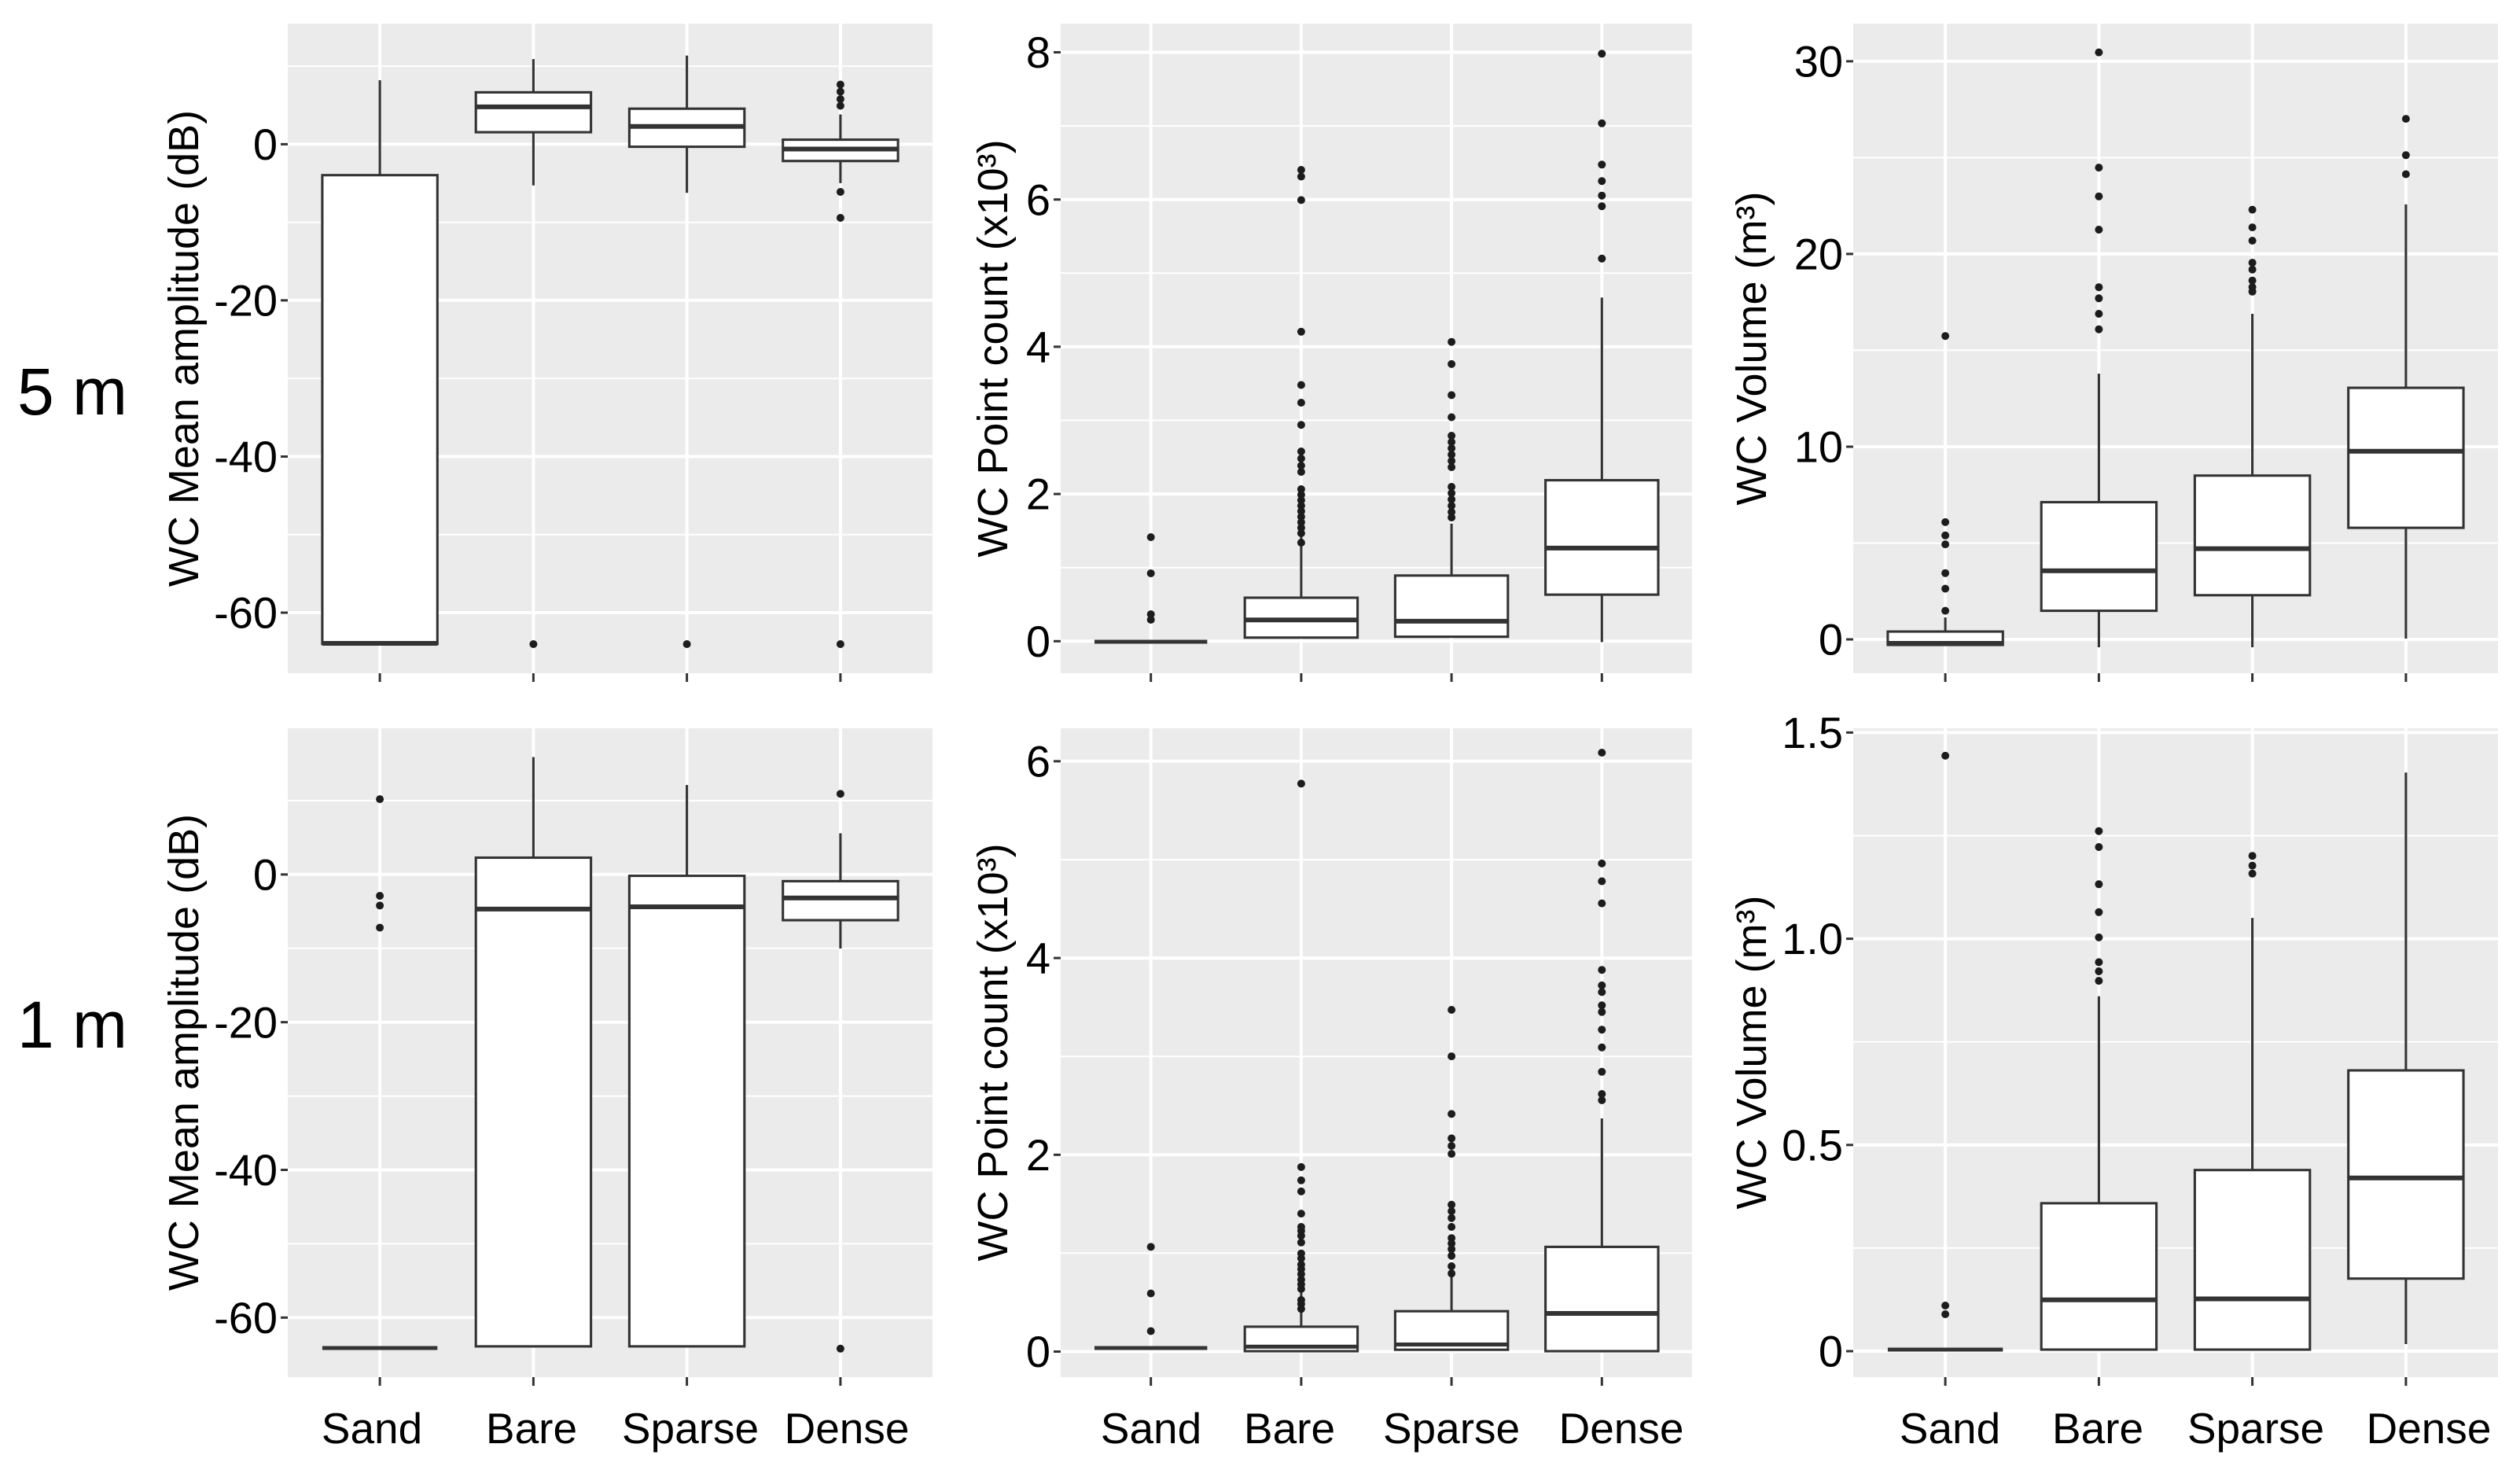 Image resolution: width=2520 pixels, height=1466 pixels. What do you see at coordinates (72, 1025) in the screenshot?
I see `svg-text: 1 m` at bounding box center [72, 1025].